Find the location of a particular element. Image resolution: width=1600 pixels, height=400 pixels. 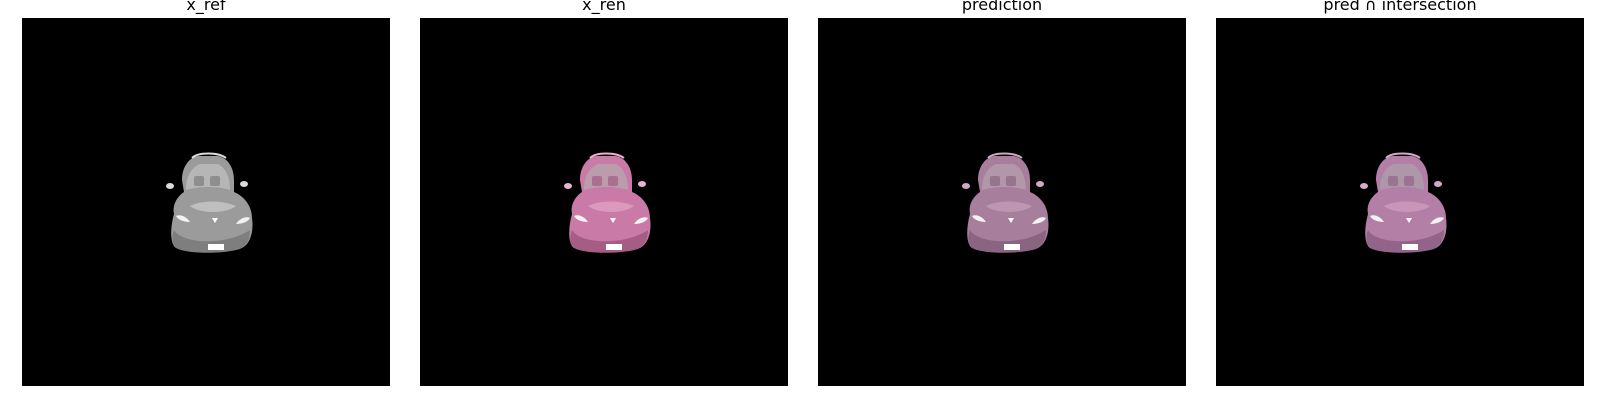

panel-title-x-ren: x_ren is located at coordinates (604, 7).